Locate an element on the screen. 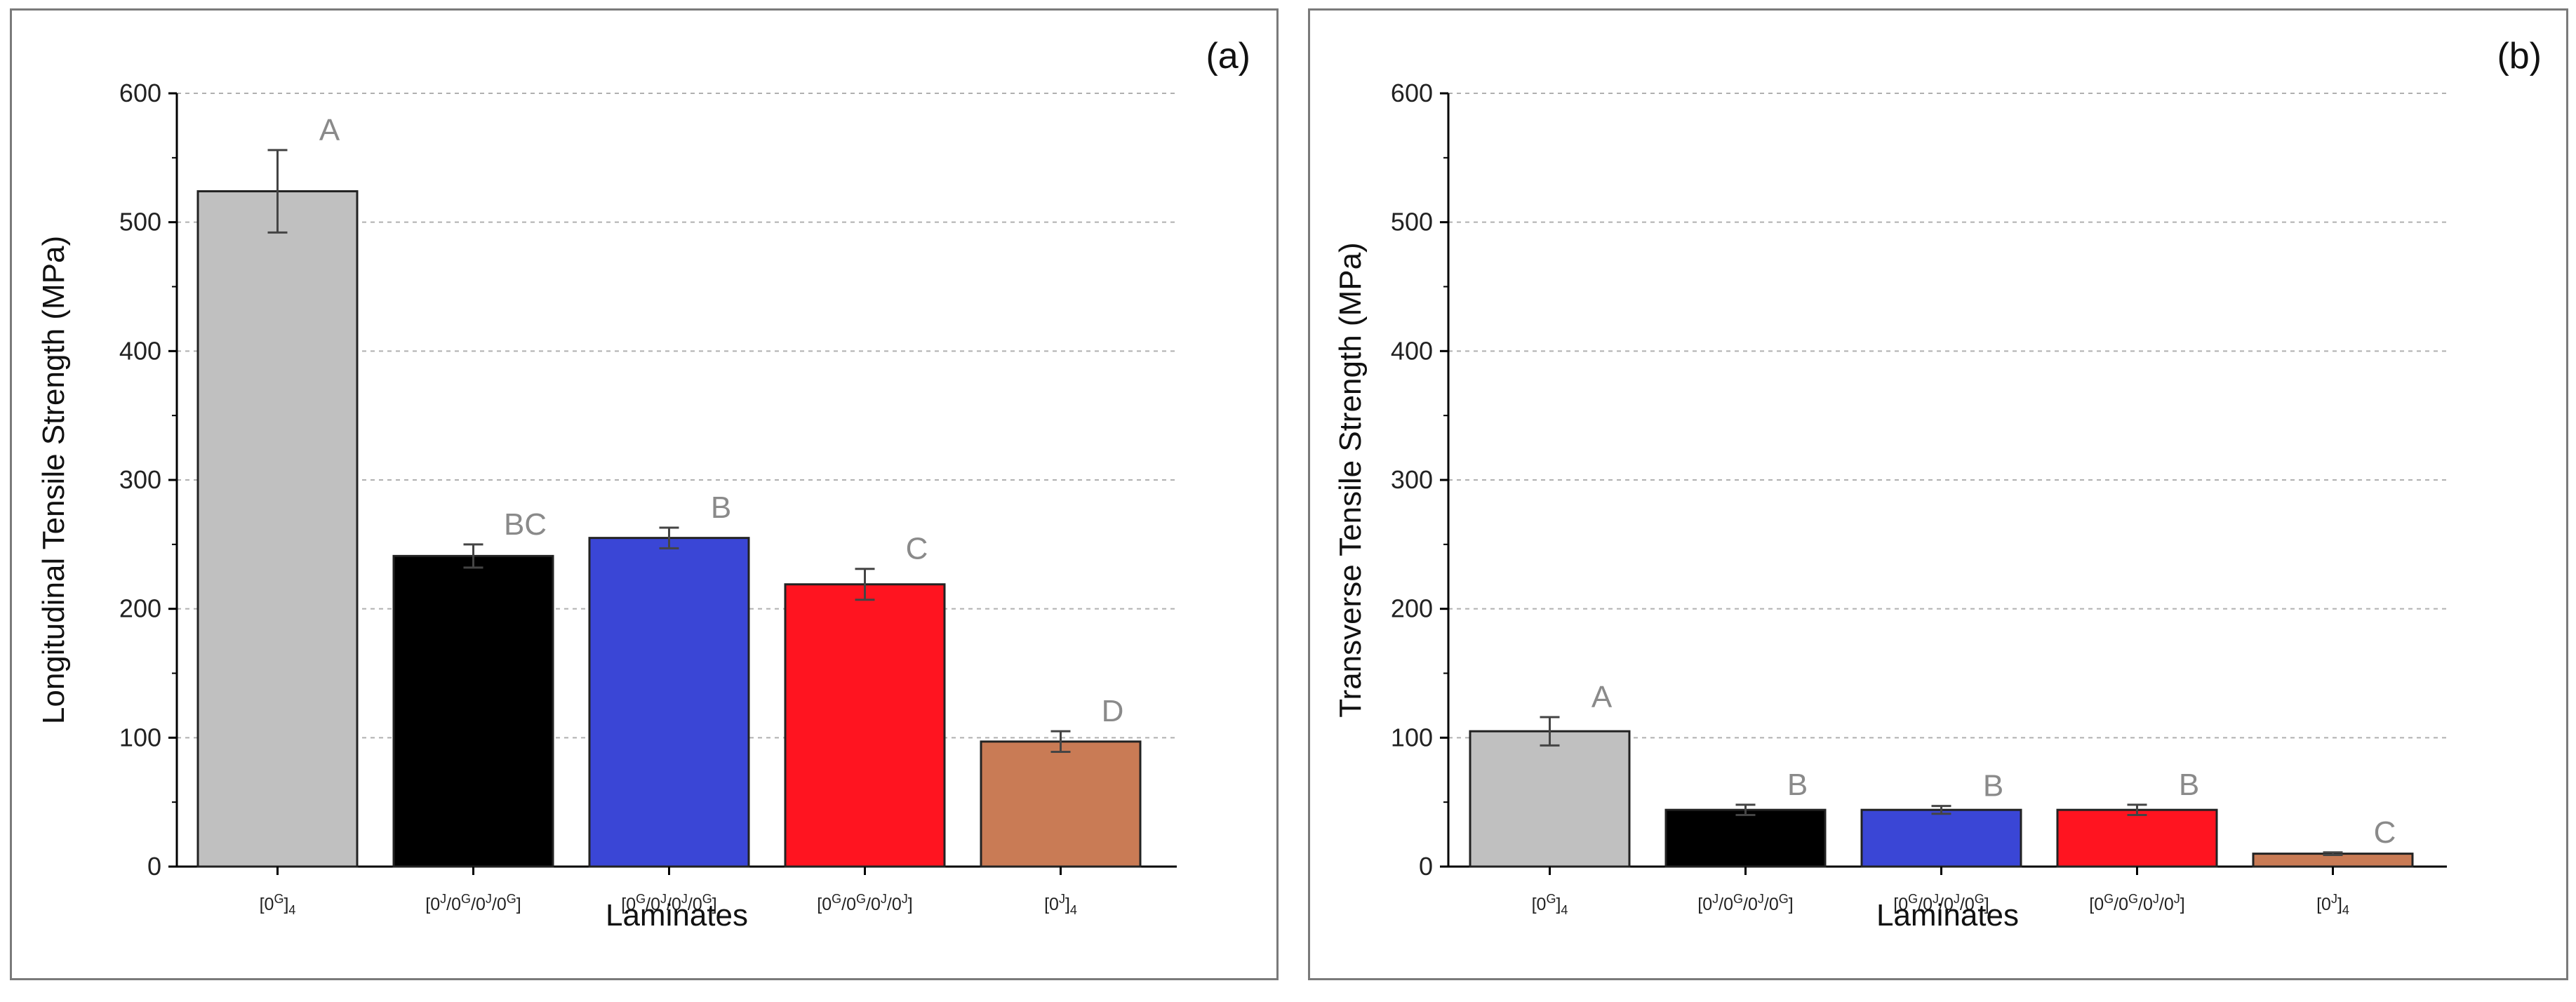 This screenshot has width=2576, height=1002. x-tick-label-b-4: [0J]4 is located at coordinates (2332, 904).